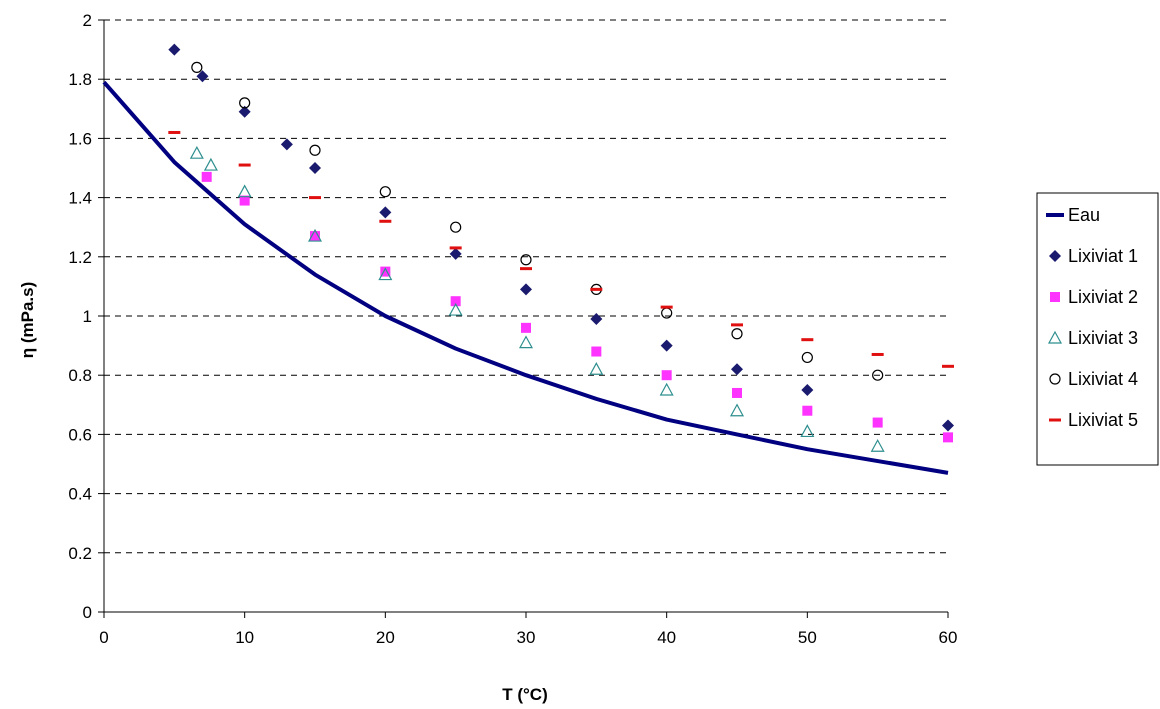 Image resolution: width=1160 pixels, height=709 pixels. What do you see at coordinates (807, 637) in the screenshot?
I see `x-tick-label: 50` at bounding box center [807, 637].